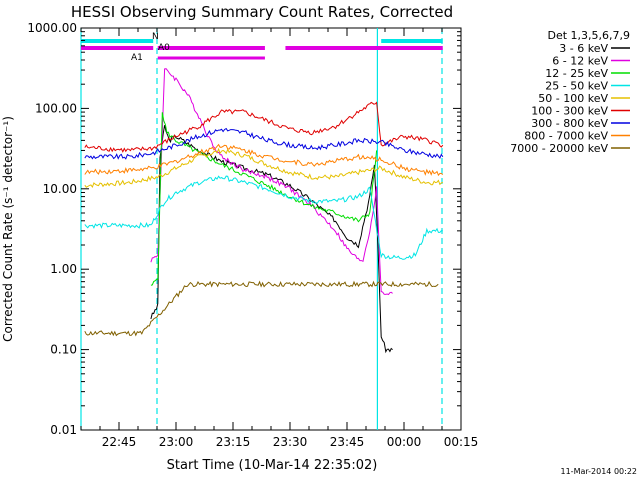 The height and width of the screenshot is (480, 640). I want to click on legend-title: Det 1,3,5,6,7,9, so click(588, 35).